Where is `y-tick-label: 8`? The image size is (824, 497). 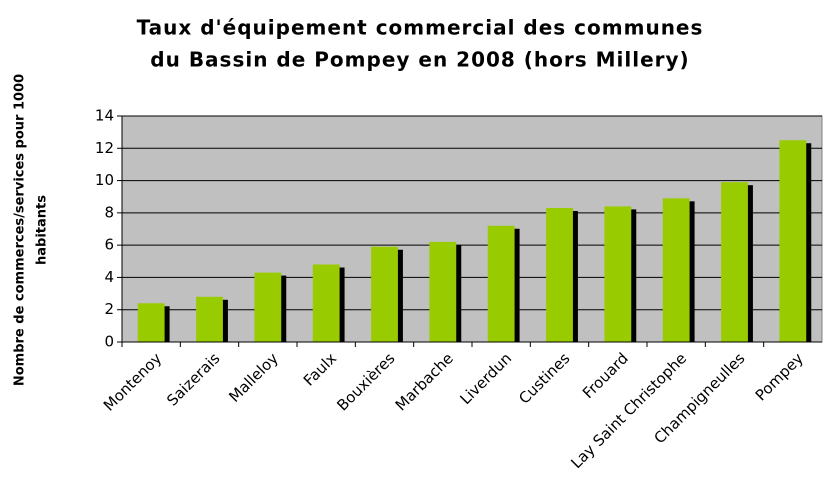 y-tick-label: 8 is located at coordinates (109, 212).